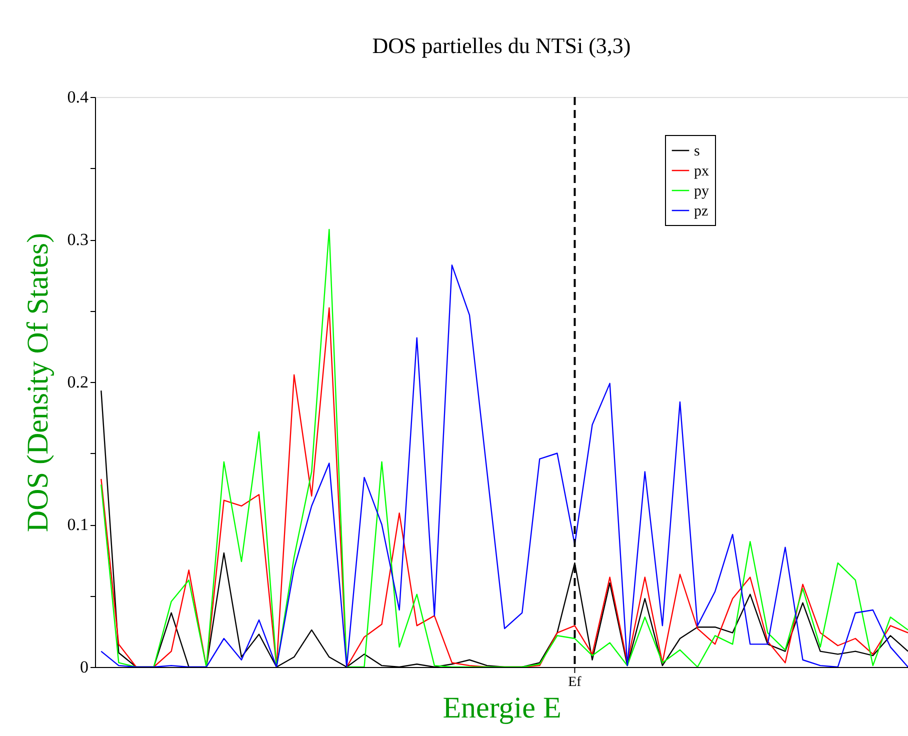 This screenshot has height=736, width=908. Describe the element at coordinates (84, 667) in the screenshot. I see `y-tick-label: 0` at that location.